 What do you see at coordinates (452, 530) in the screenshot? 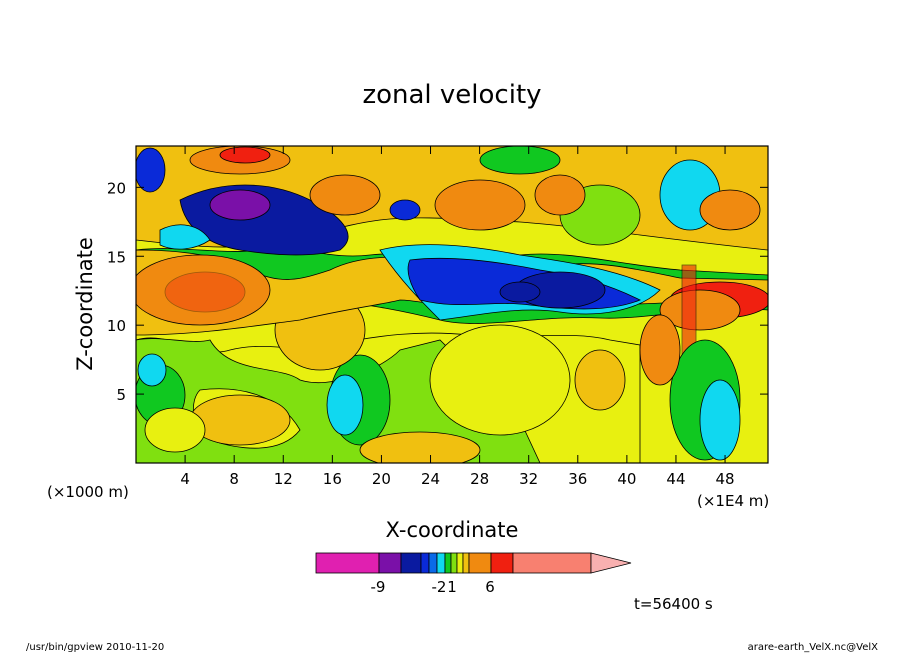
I see `x-axis-label: X-coordinate` at bounding box center [452, 530].